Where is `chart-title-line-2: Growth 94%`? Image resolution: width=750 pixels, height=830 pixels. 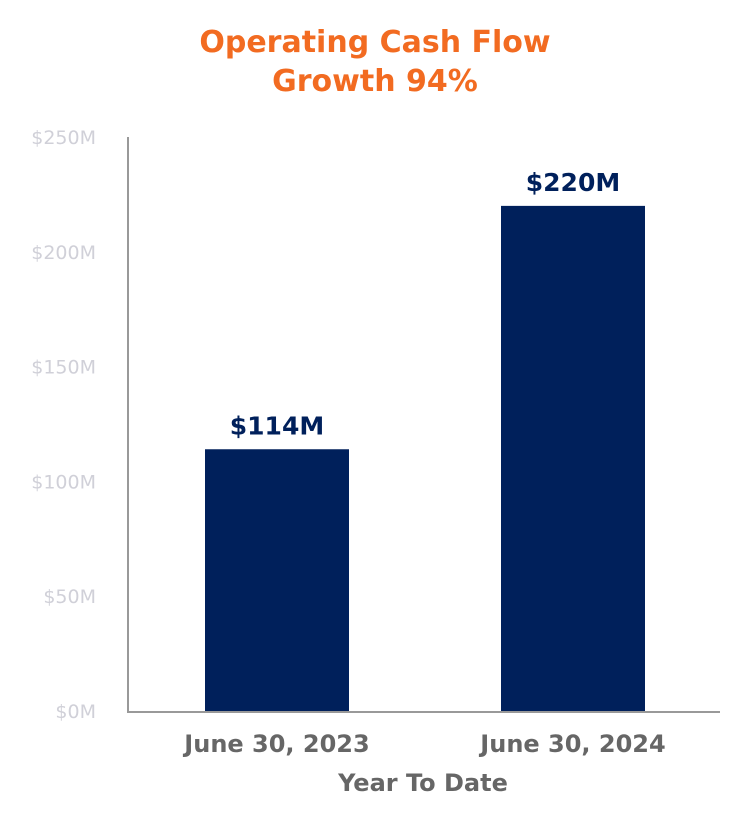
chart-title-line-2: Growth 94% is located at coordinates (375, 81).